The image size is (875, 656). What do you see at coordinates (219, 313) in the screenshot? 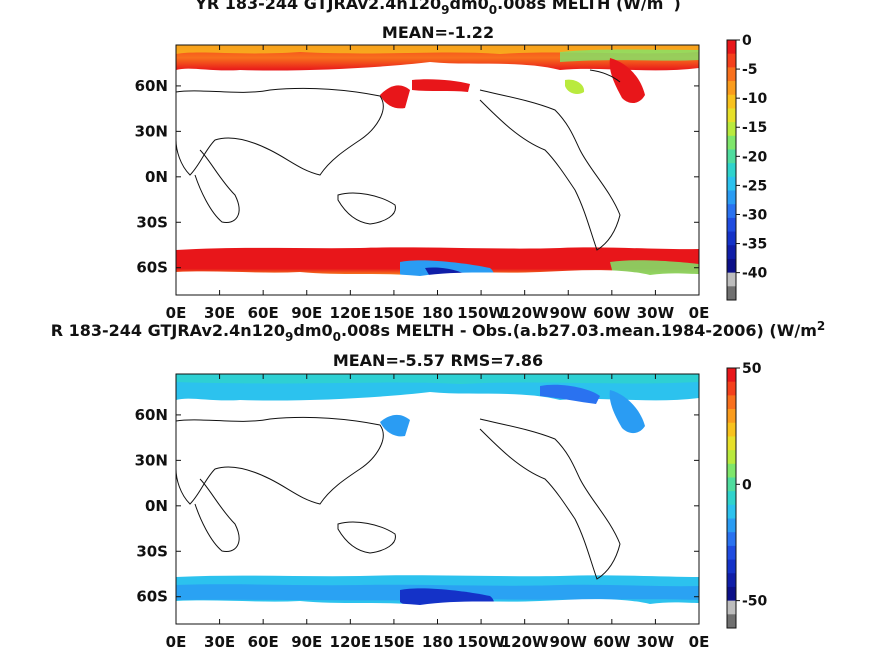
I see `top-x-tick-label: 30E` at bounding box center [219, 313].